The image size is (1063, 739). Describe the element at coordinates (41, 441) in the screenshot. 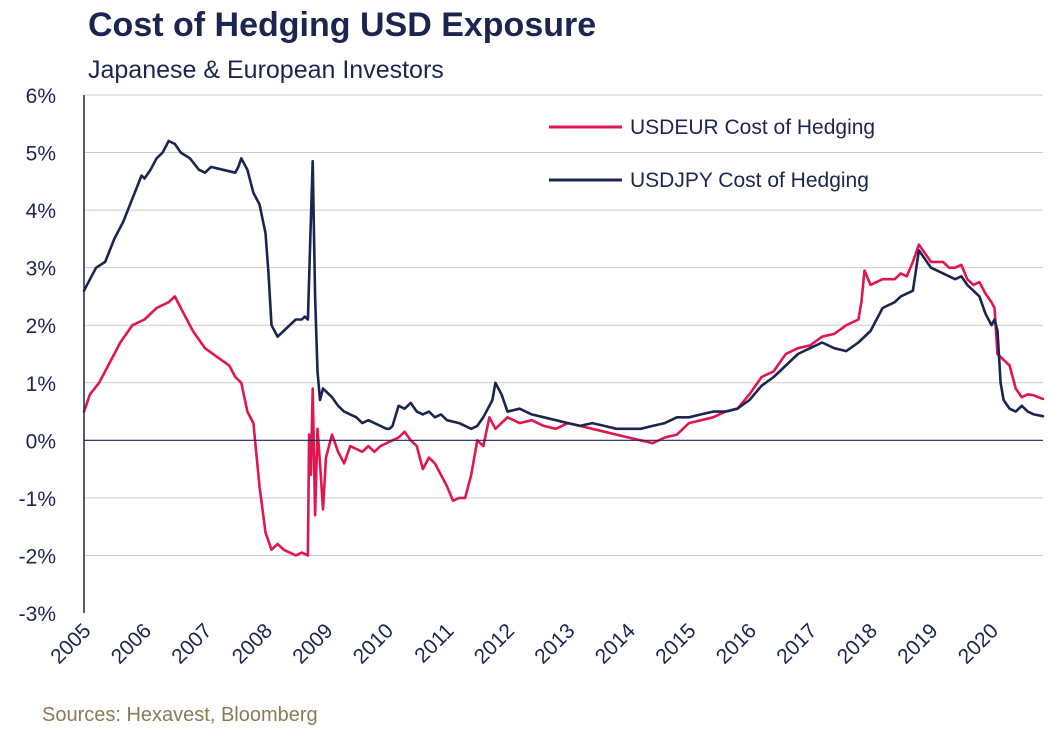

I see `y-tick-label: 0%` at that location.